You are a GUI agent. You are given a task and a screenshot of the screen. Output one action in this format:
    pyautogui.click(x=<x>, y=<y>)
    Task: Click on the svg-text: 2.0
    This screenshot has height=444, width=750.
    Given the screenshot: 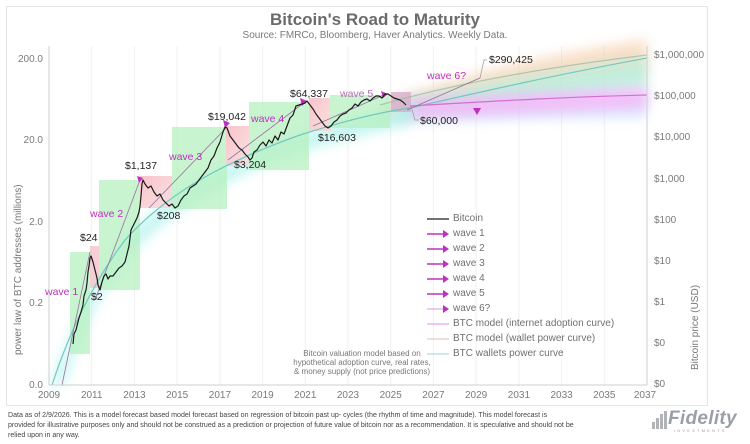 What is the action you would take?
    pyautogui.click(x=36, y=222)
    